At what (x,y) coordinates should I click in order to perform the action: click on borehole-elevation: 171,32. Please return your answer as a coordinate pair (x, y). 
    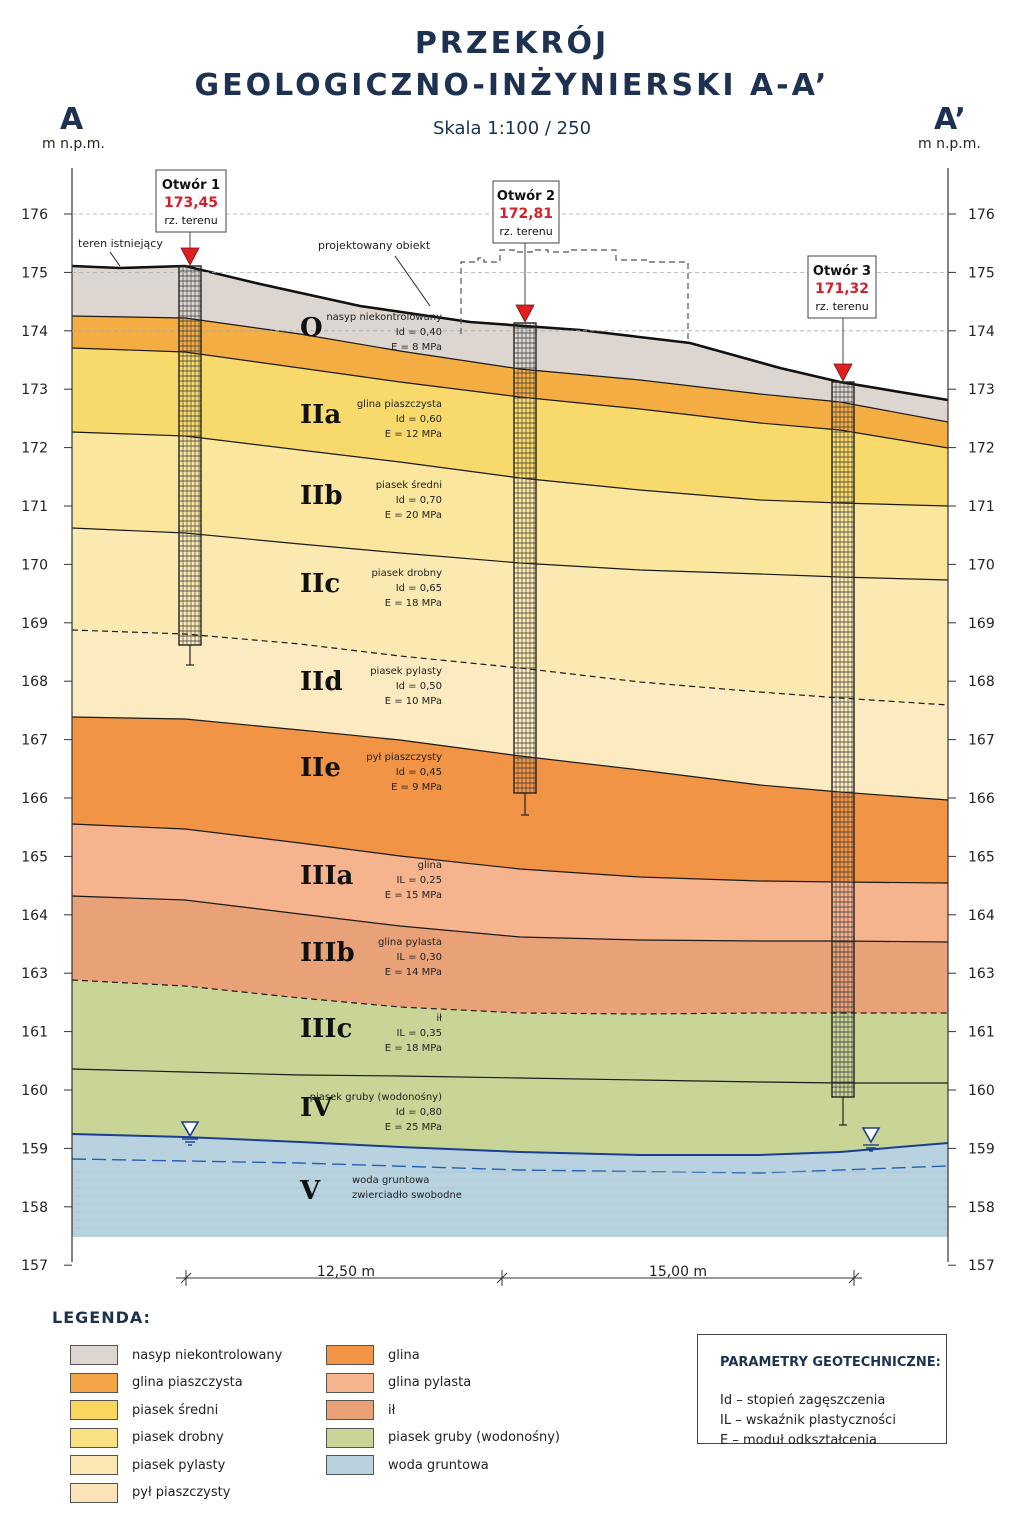
    Looking at the image, I should click on (842, 289).